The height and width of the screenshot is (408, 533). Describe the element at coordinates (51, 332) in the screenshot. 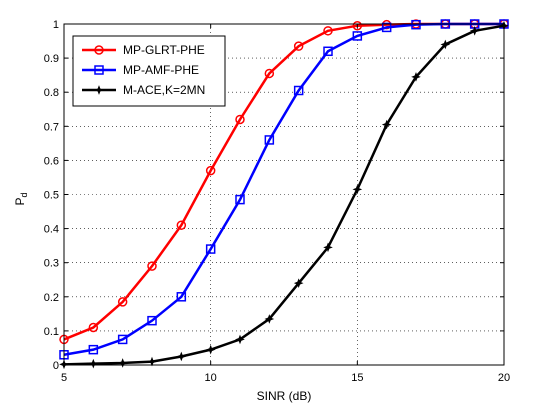

I see `y-tick-label: 0.1` at that location.